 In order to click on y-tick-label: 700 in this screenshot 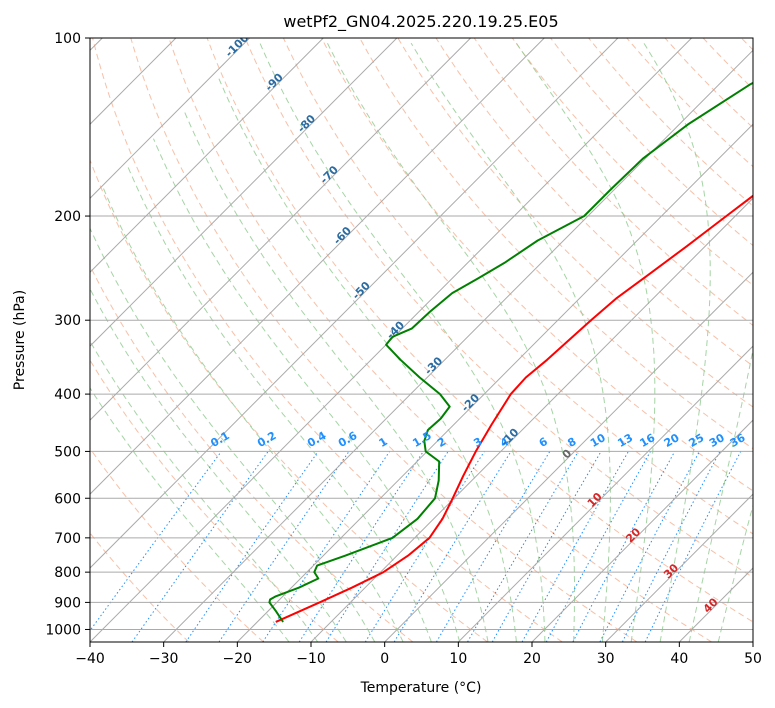, I will do `click(67, 539)`.